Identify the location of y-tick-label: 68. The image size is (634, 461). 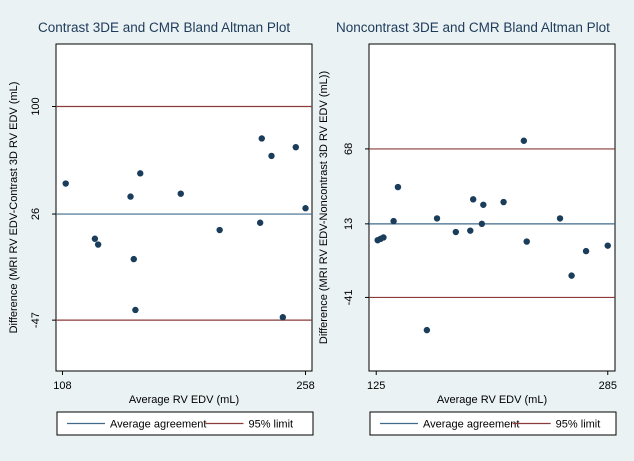
(349, 149).